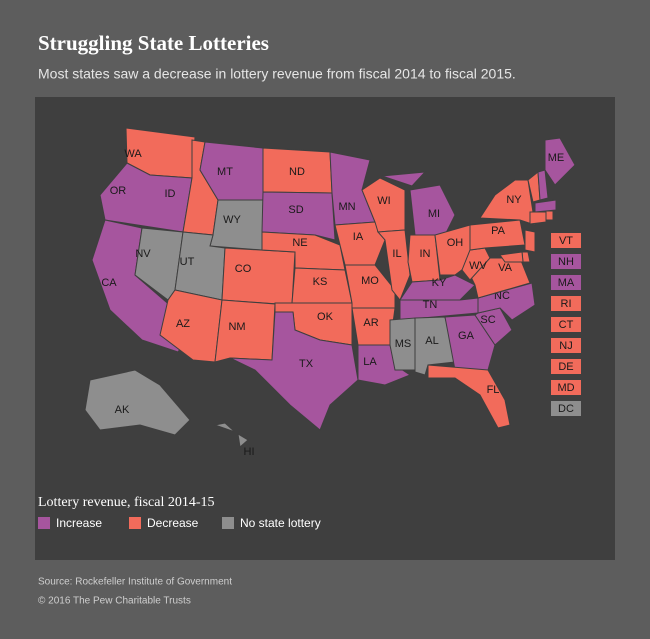 This screenshot has height=639, width=650. I want to click on small-state: NJ, so click(552, 291).